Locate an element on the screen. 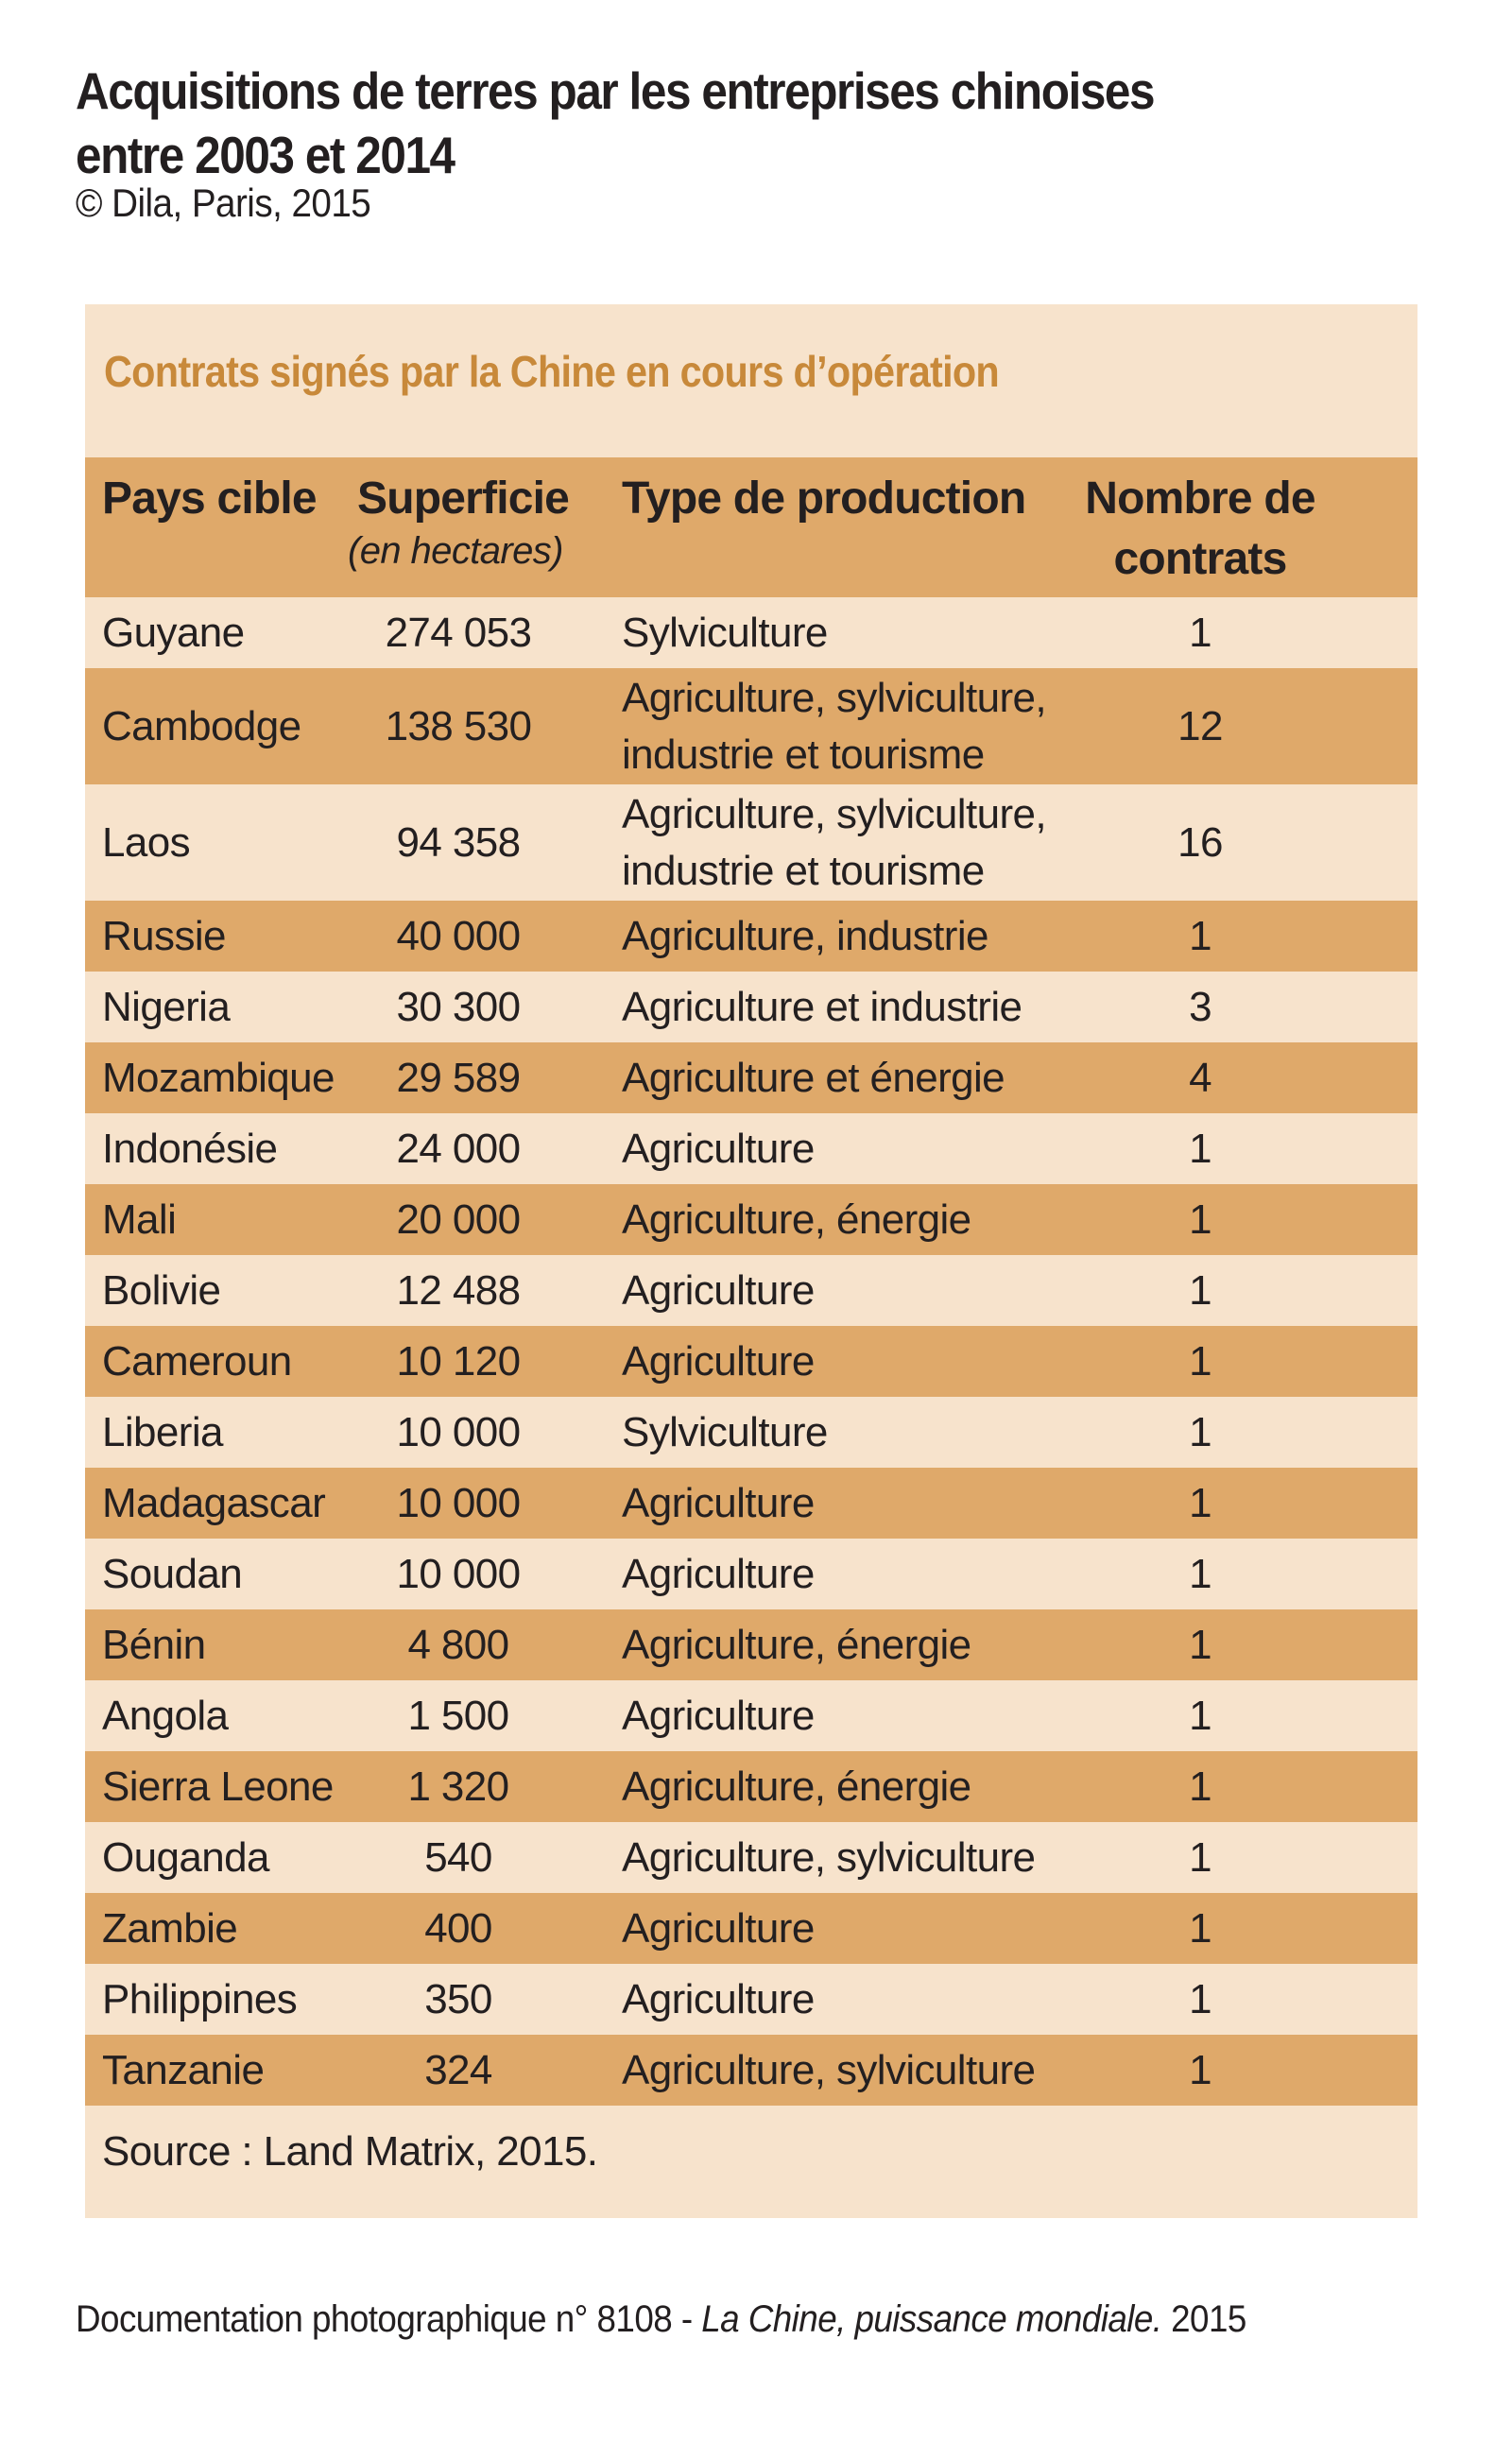 The image size is (1512, 2460). cell-production-type: Agriculture et industrie is located at coordinates (822, 1006).